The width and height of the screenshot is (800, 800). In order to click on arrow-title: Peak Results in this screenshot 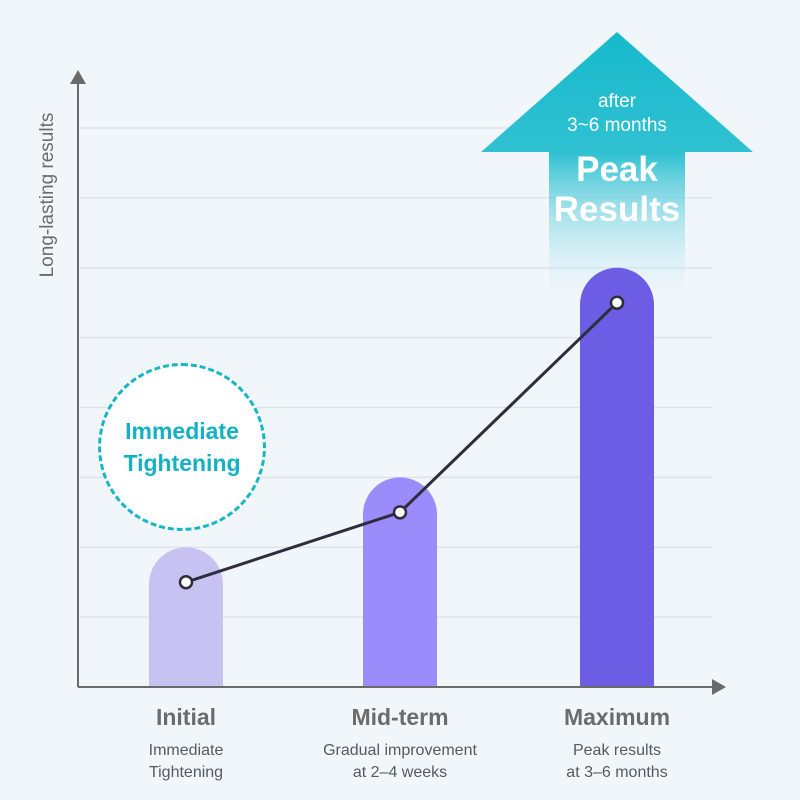, I will do `click(617, 190)`.